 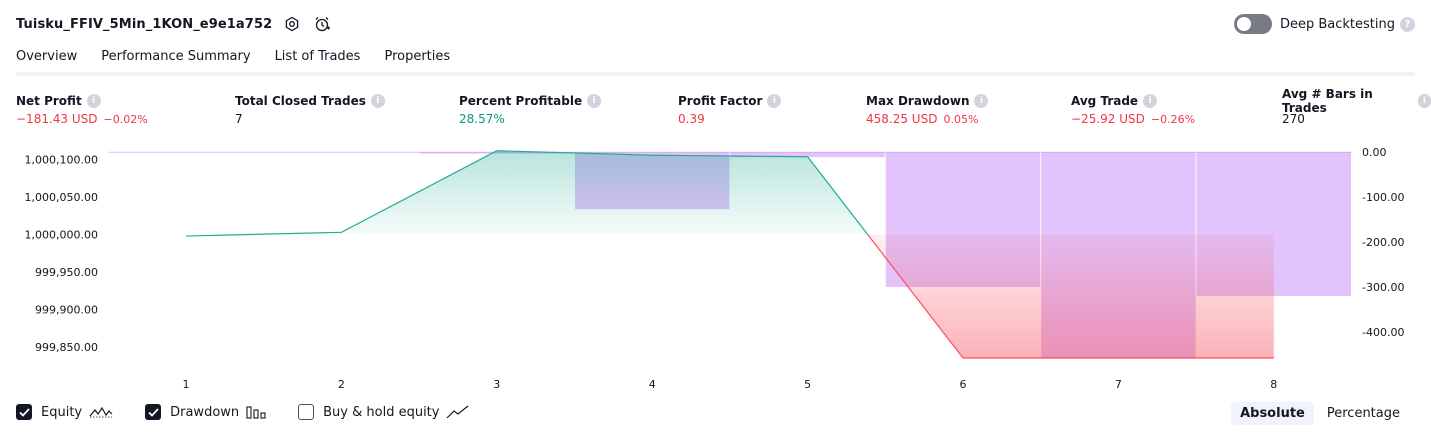 What do you see at coordinates (1293, 119) in the screenshot?
I see `metric-value: 270` at bounding box center [1293, 119].